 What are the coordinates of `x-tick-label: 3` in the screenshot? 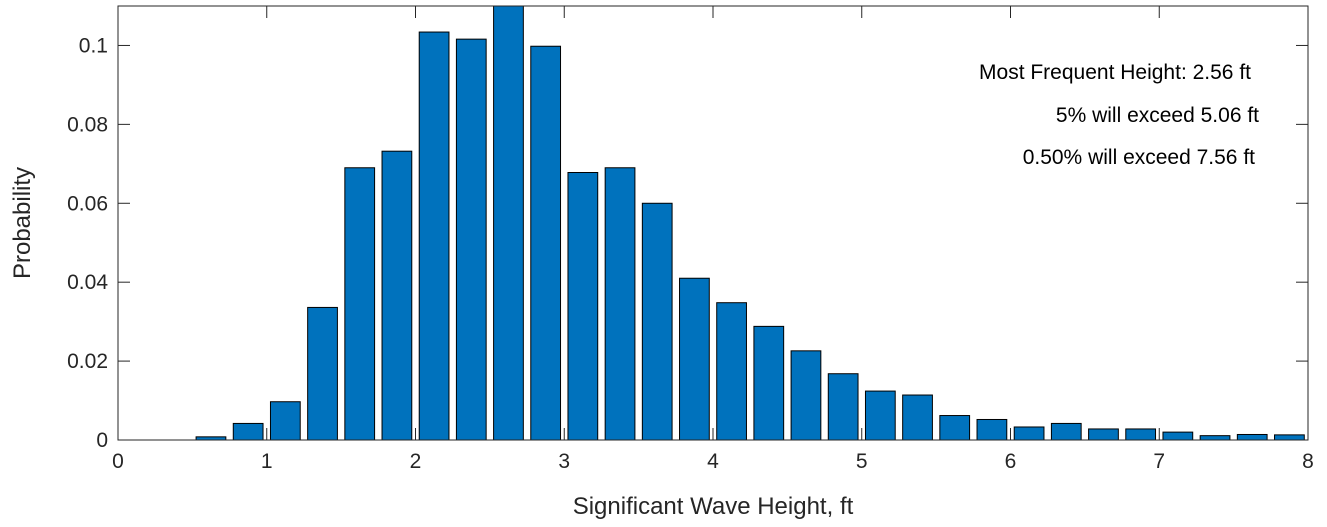 It's located at (564, 461).